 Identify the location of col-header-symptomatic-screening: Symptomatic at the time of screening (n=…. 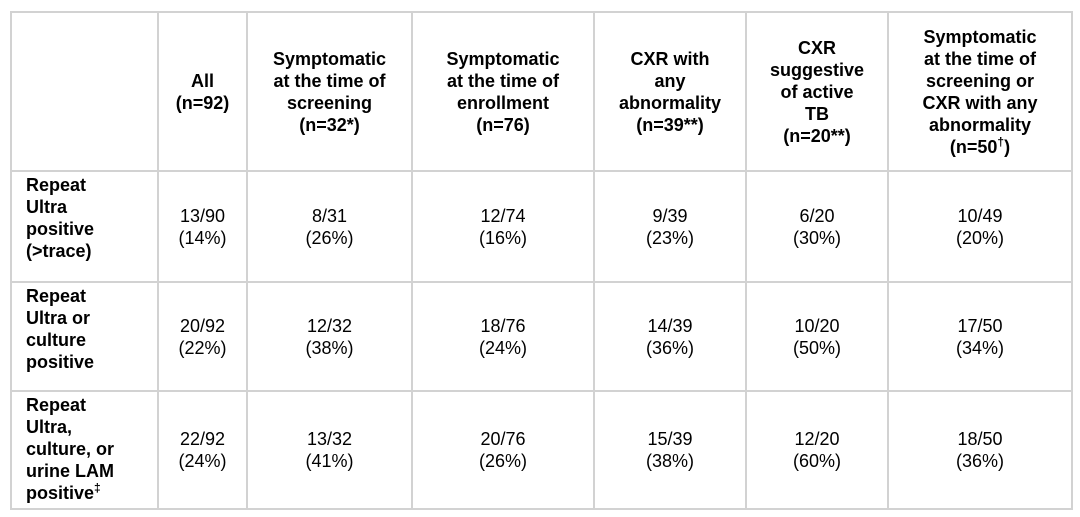
(329, 91).